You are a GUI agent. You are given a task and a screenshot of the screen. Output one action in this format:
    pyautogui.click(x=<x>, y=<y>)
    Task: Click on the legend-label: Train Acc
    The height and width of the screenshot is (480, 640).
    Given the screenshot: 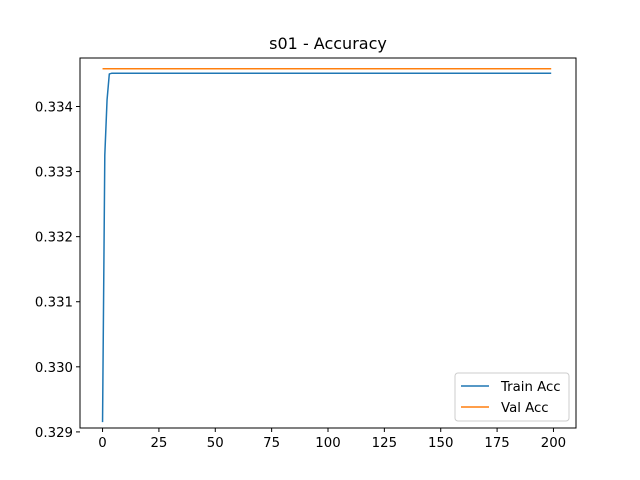 What is the action you would take?
    pyautogui.click(x=530, y=387)
    